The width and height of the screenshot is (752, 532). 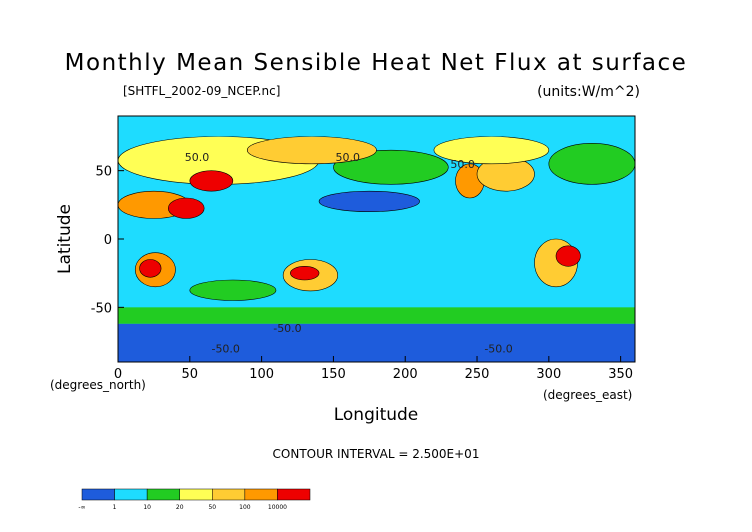 What do you see at coordinates (591, 164) in the screenshot?
I see `flux-region-north-atlantic` at bounding box center [591, 164].